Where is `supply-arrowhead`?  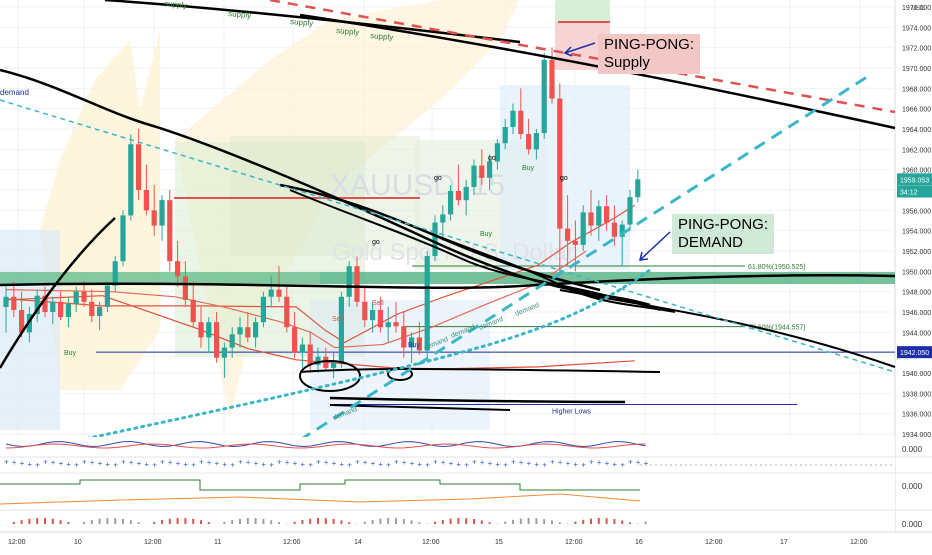 supply-arrowhead is located at coordinates (568, 51).